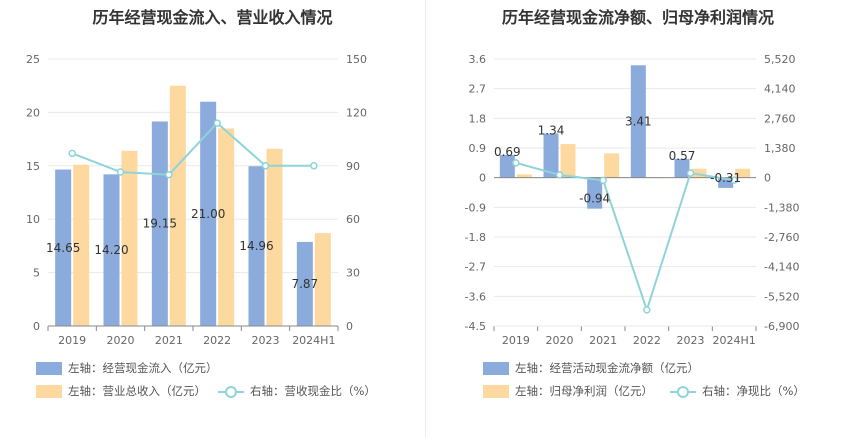 The image size is (850, 437). What do you see at coordinates (127, 368) in the screenshot?
I see `legend-item-cash-inflow: 左轴：经营现金流入（亿元）` at bounding box center [127, 368].